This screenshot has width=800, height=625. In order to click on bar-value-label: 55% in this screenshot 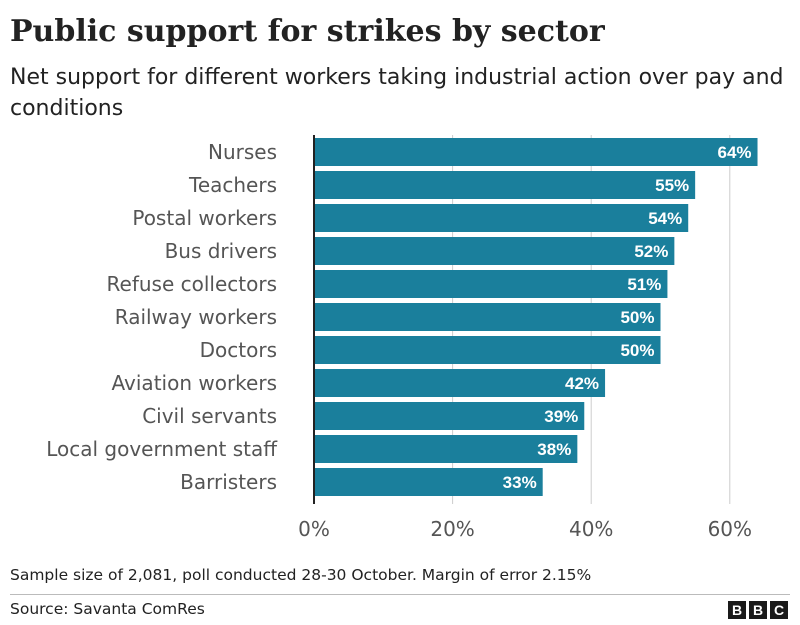, I will do `click(672, 185)`.